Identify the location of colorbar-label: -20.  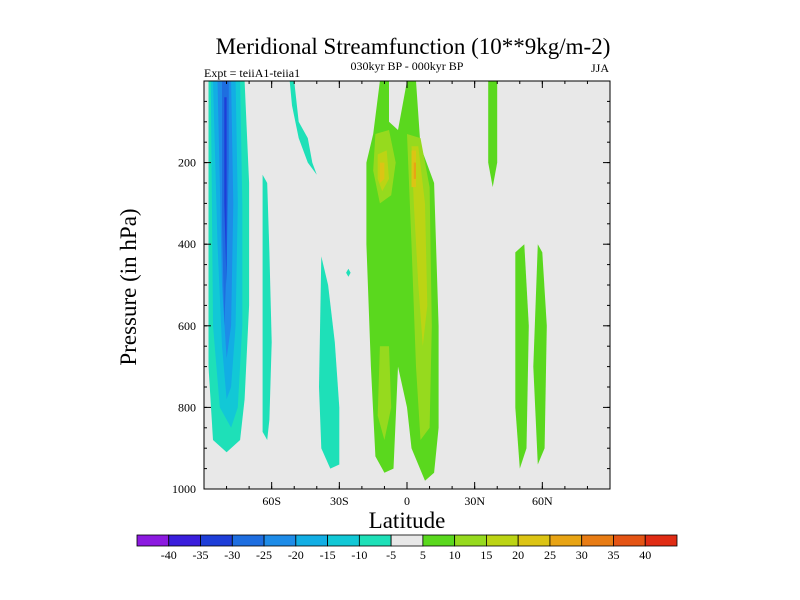
(296, 555).